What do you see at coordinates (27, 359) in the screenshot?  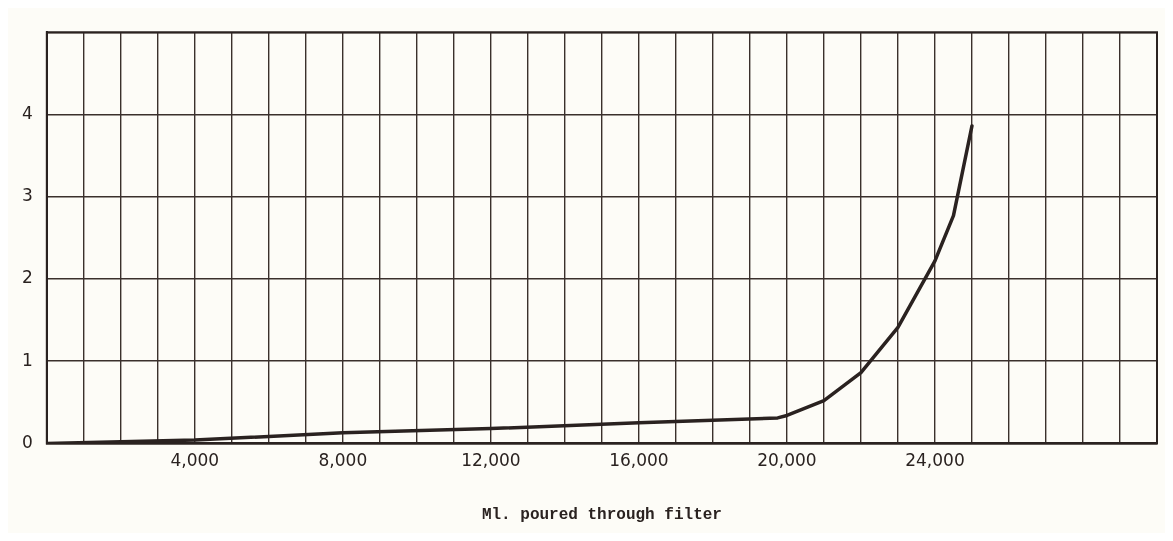 I see `y-tick-label: 1` at bounding box center [27, 359].